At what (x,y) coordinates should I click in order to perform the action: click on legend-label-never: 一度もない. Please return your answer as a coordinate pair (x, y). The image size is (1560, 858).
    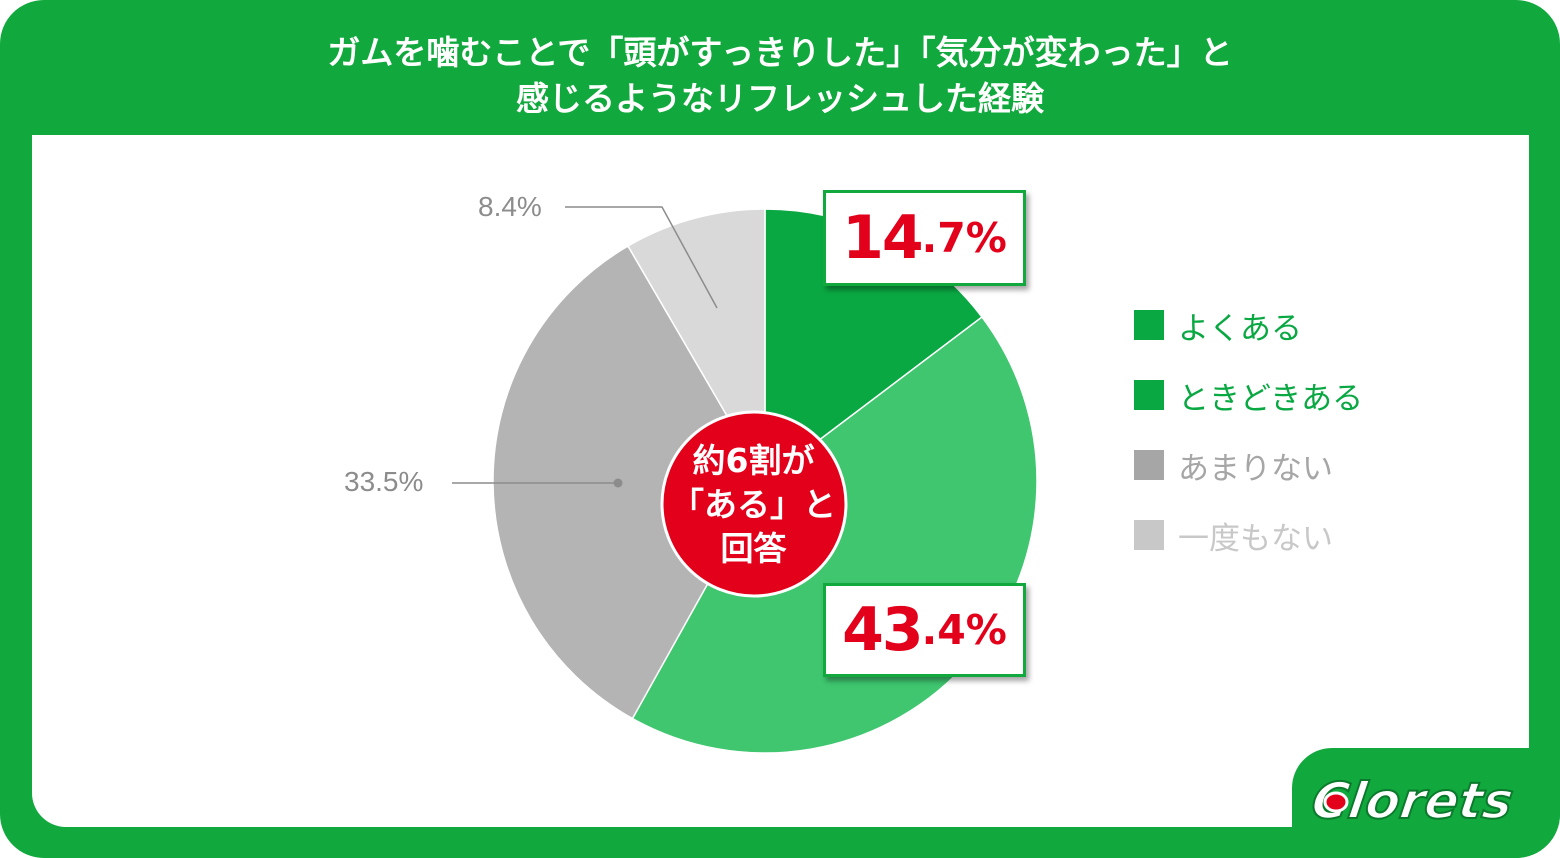
    Looking at the image, I should click on (1255, 538).